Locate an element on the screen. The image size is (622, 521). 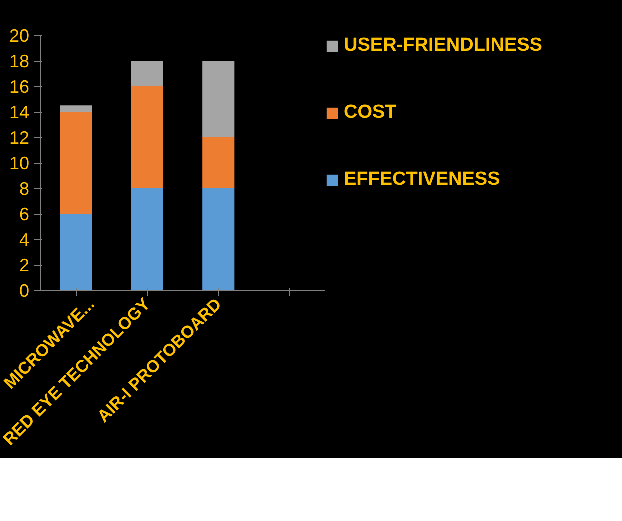
y-tick-label: 8 is located at coordinates (24, 189).